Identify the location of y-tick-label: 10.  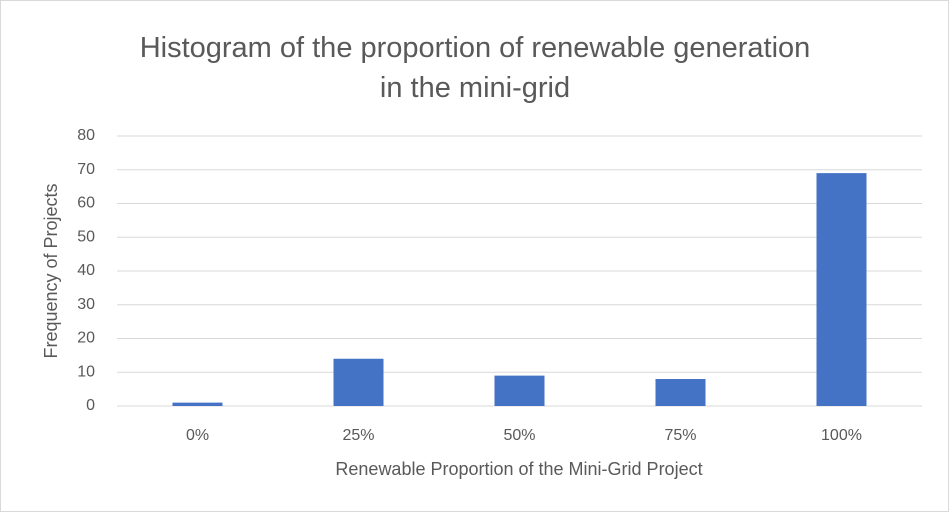
(86, 371).